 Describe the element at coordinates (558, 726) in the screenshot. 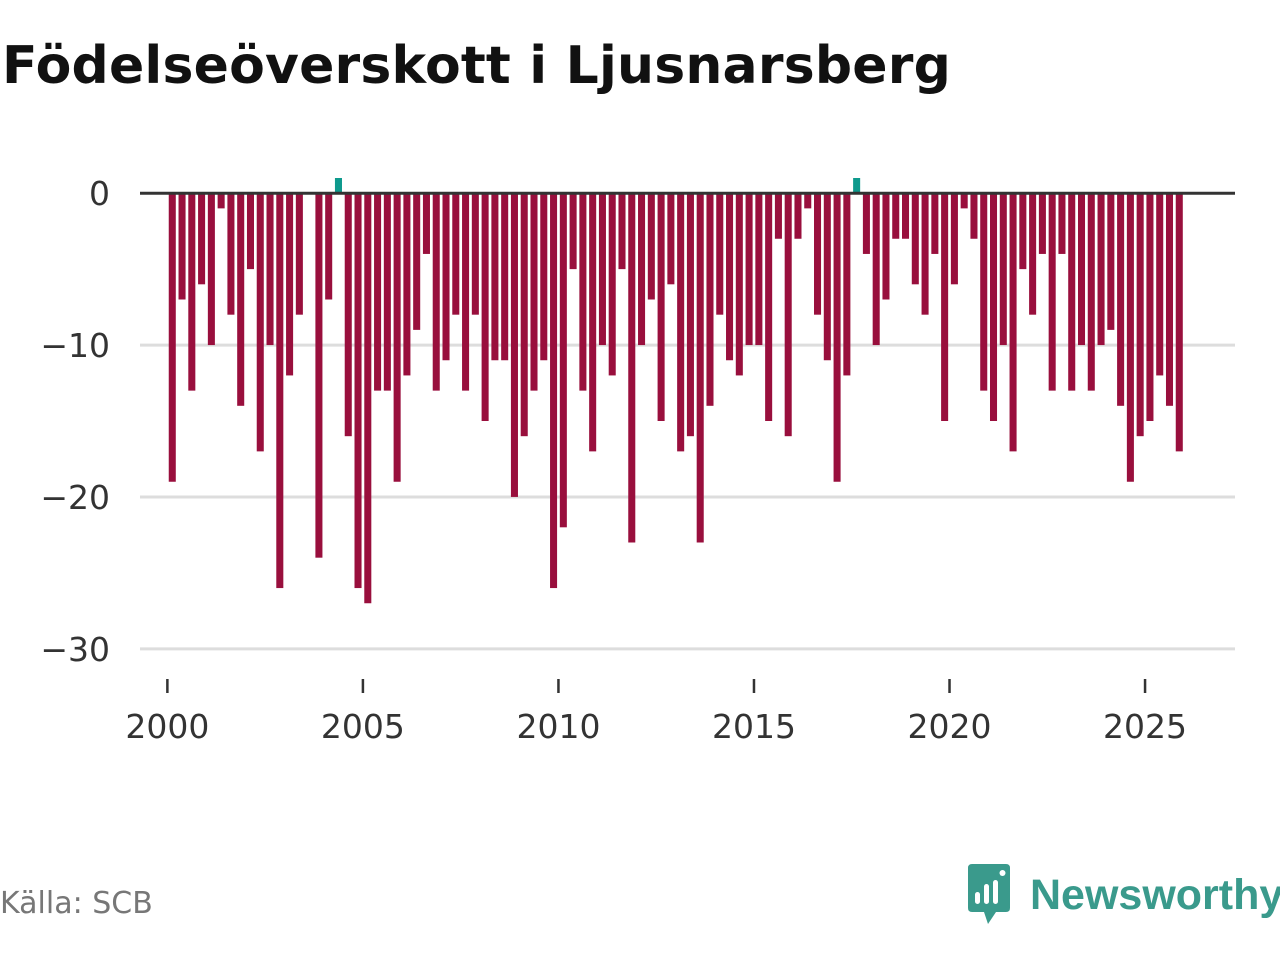

I see `x-tick-label: 2010` at that location.